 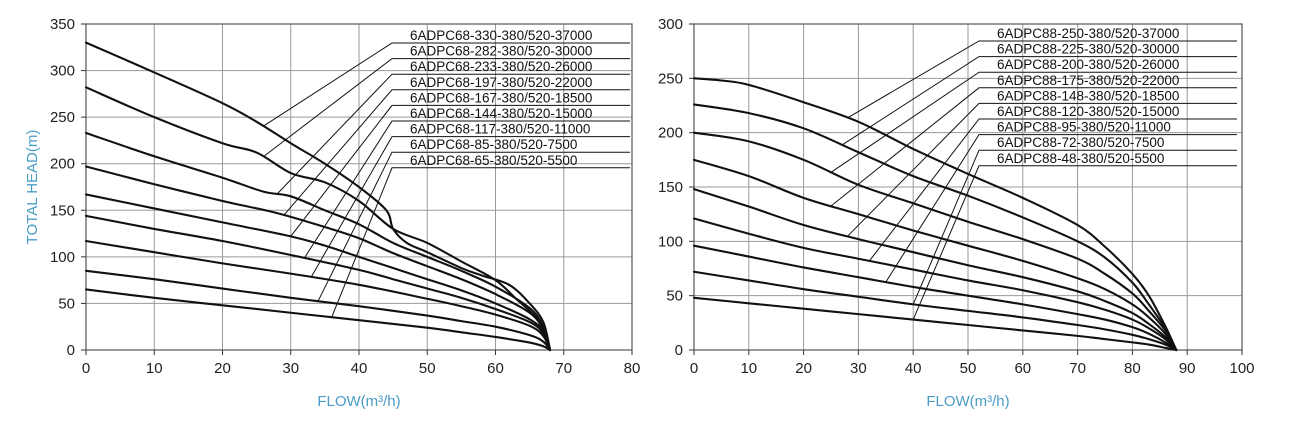 I want to click on x-tick-label: 90, so click(x=1187, y=368).